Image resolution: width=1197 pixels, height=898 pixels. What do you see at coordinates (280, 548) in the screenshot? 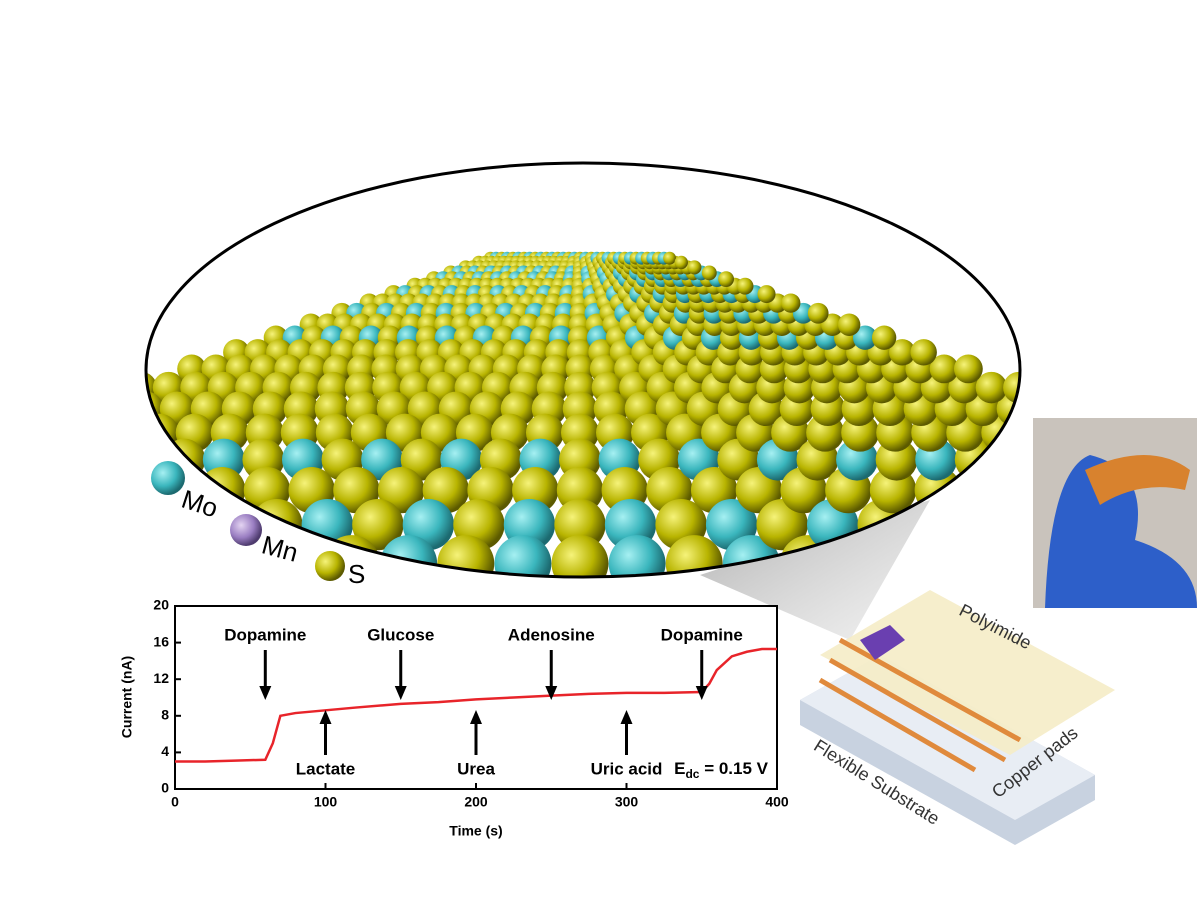
I see `atom-label: Mn` at bounding box center [280, 548].